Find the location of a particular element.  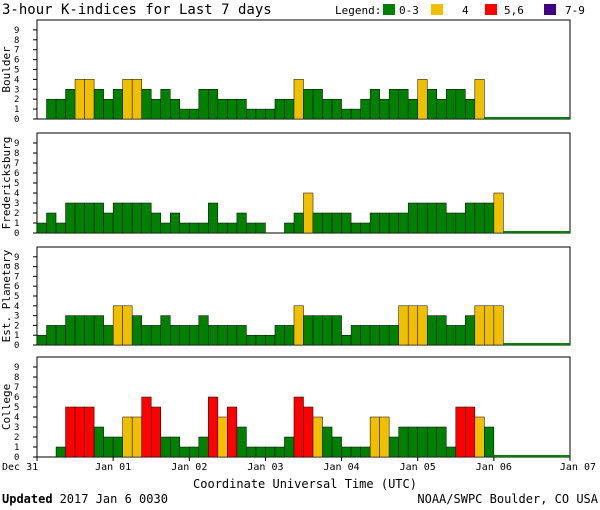

x-tick-label: Jan 06 is located at coordinates (494, 467).